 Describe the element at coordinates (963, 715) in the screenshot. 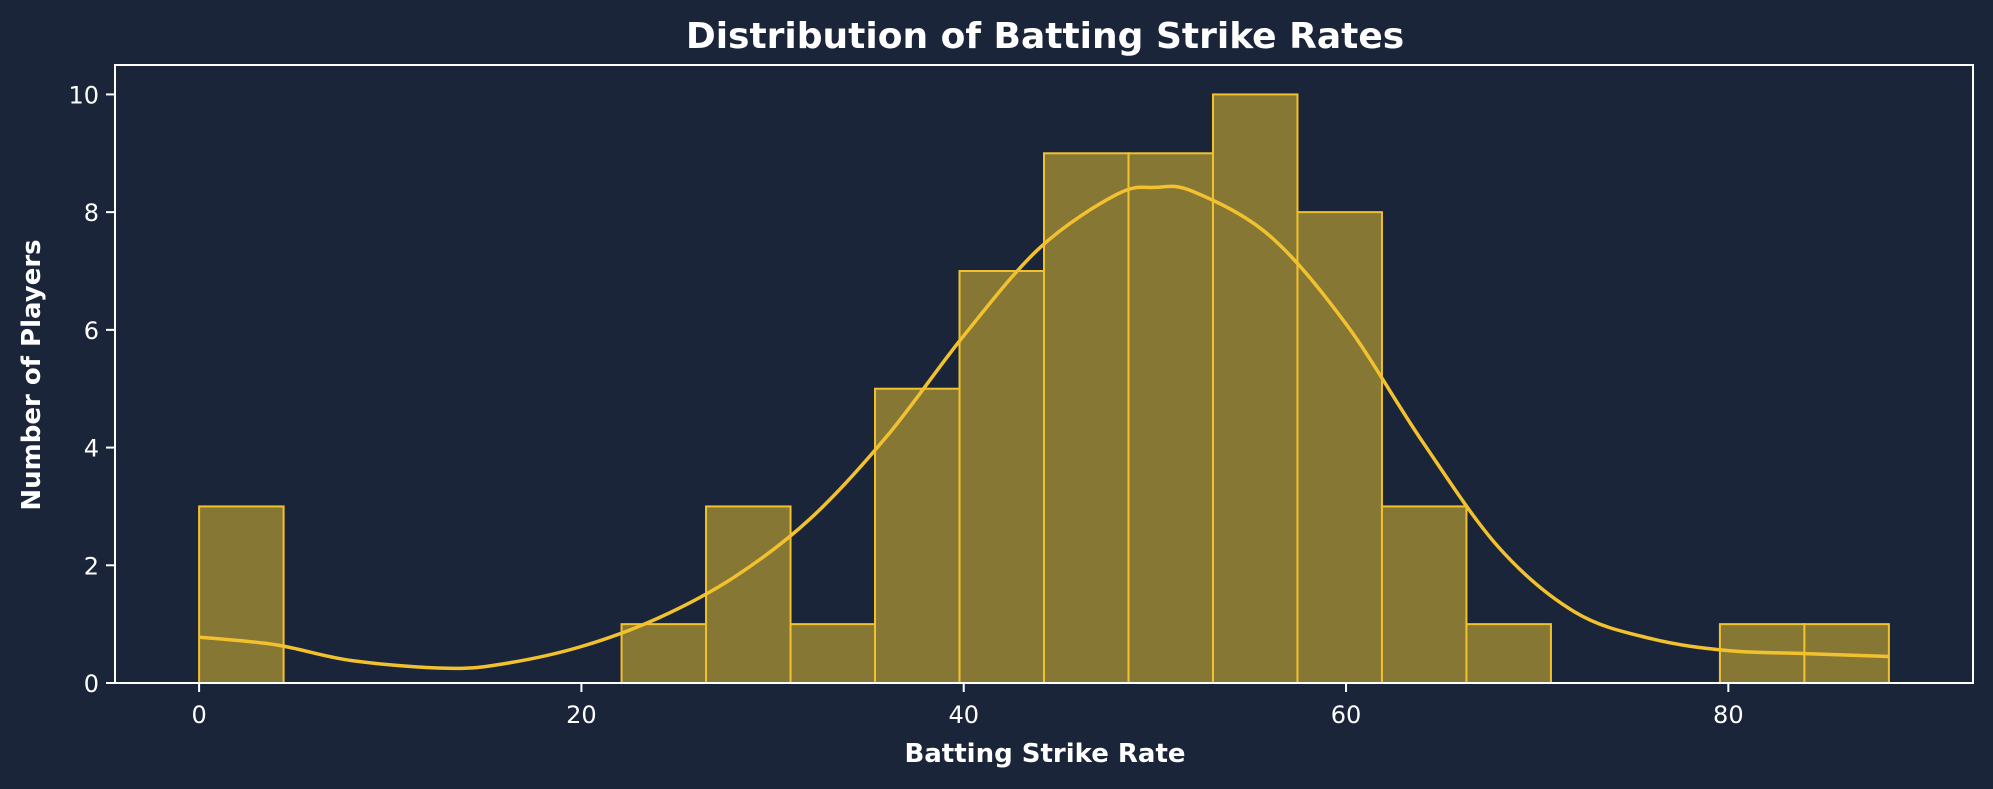

I see `x-tick-label-40: 40` at that location.